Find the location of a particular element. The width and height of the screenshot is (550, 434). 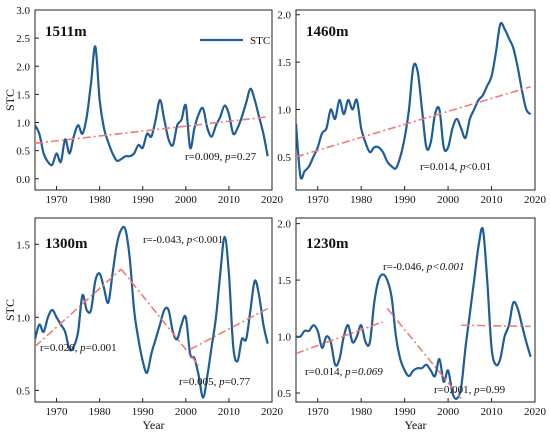

regression-annotation: r=0.009, p=0.27 is located at coordinates (221, 157).